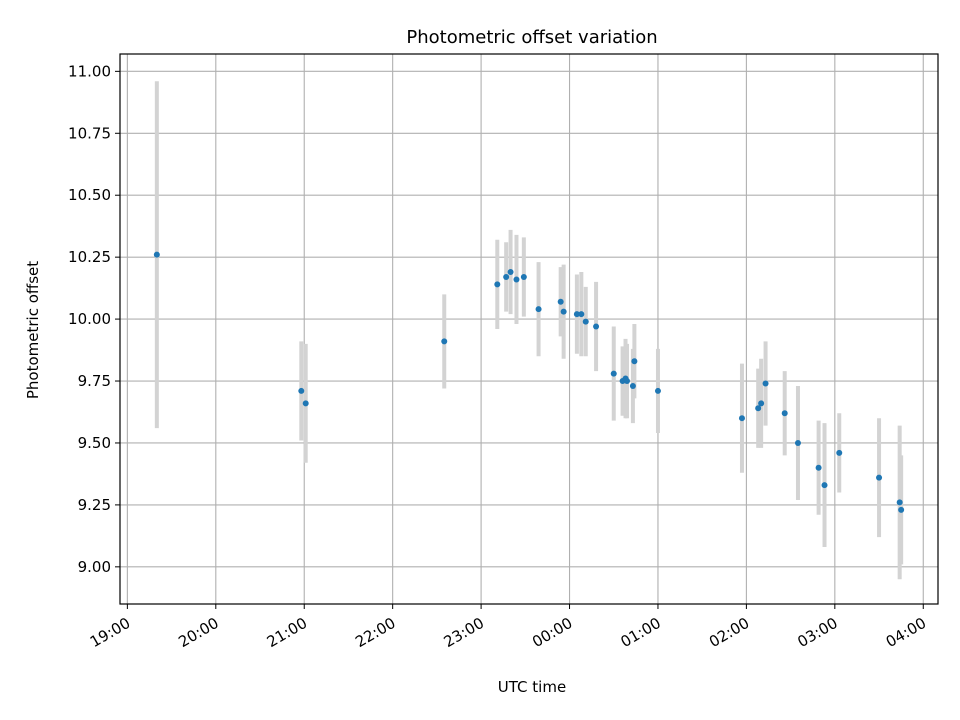 This screenshot has height=720, width=960. What do you see at coordinates (89, 257) in the screenshot?
I see `y-tick-label: 10.25` at bounding box center [89, 257].